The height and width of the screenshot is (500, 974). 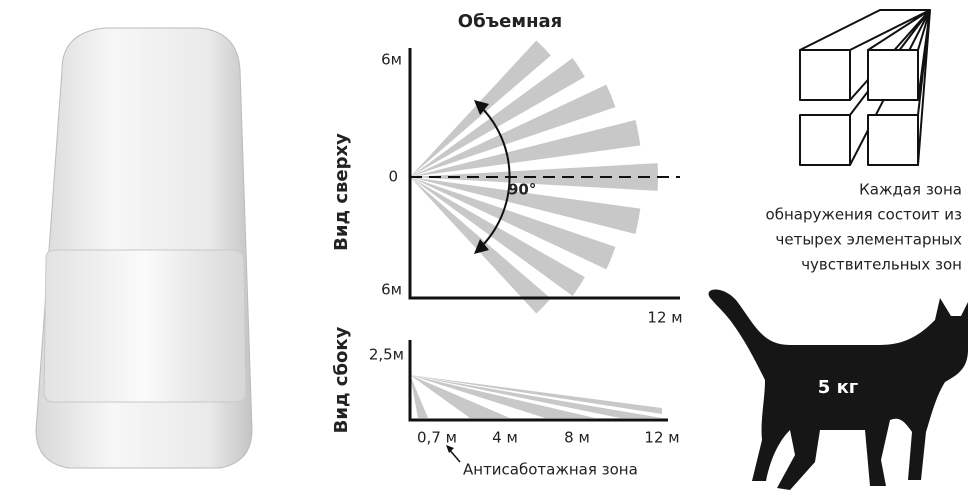 I want to click on x-label: 8 м, so click(x=577, y=438).